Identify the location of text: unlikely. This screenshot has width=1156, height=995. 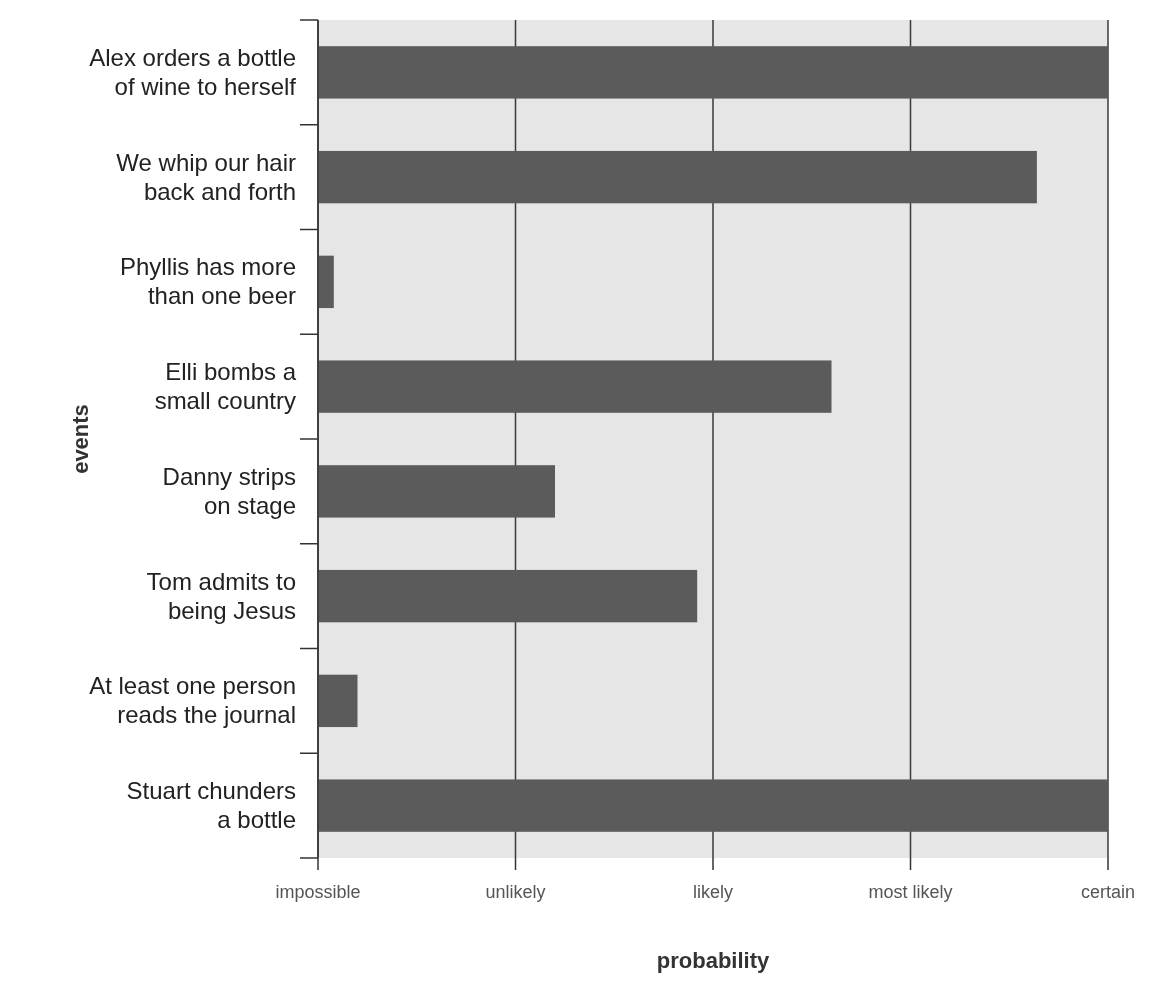
(515, 892).